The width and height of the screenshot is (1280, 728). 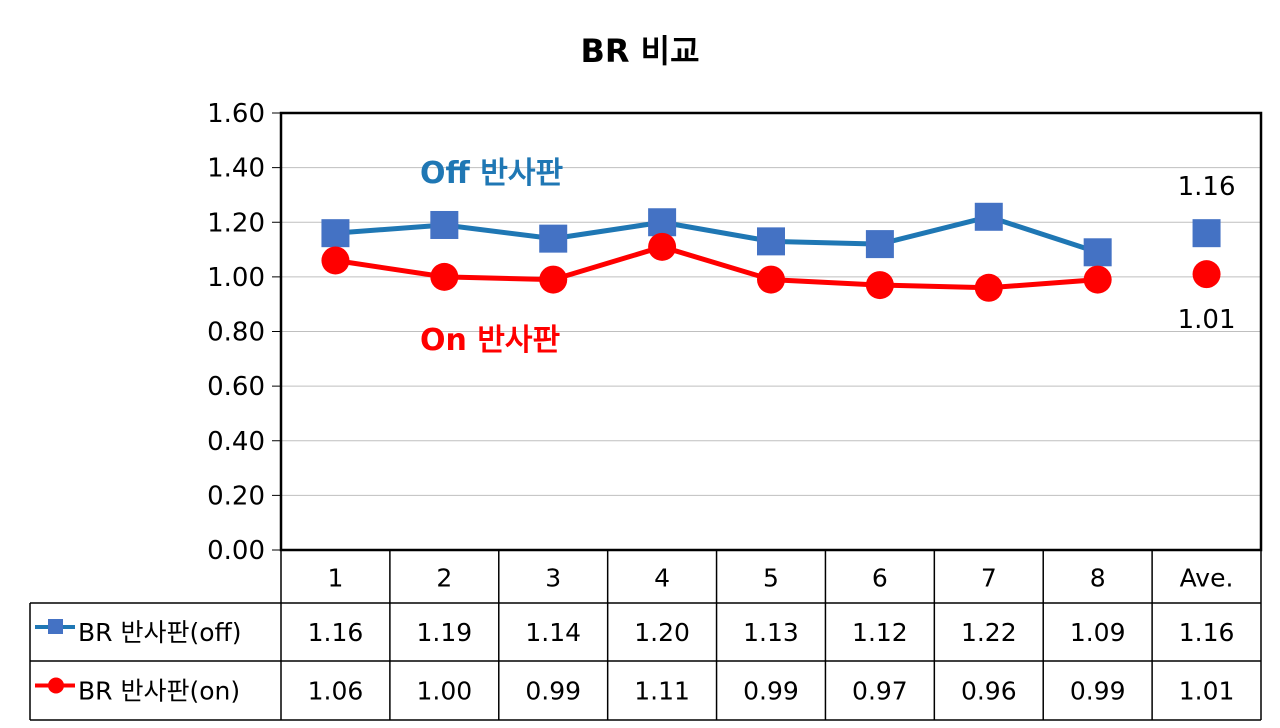 What do you see at coordinates (771, 632) in the screenshot?
I see `table-cell-value: 1.13` at bounding box center [771, 632].